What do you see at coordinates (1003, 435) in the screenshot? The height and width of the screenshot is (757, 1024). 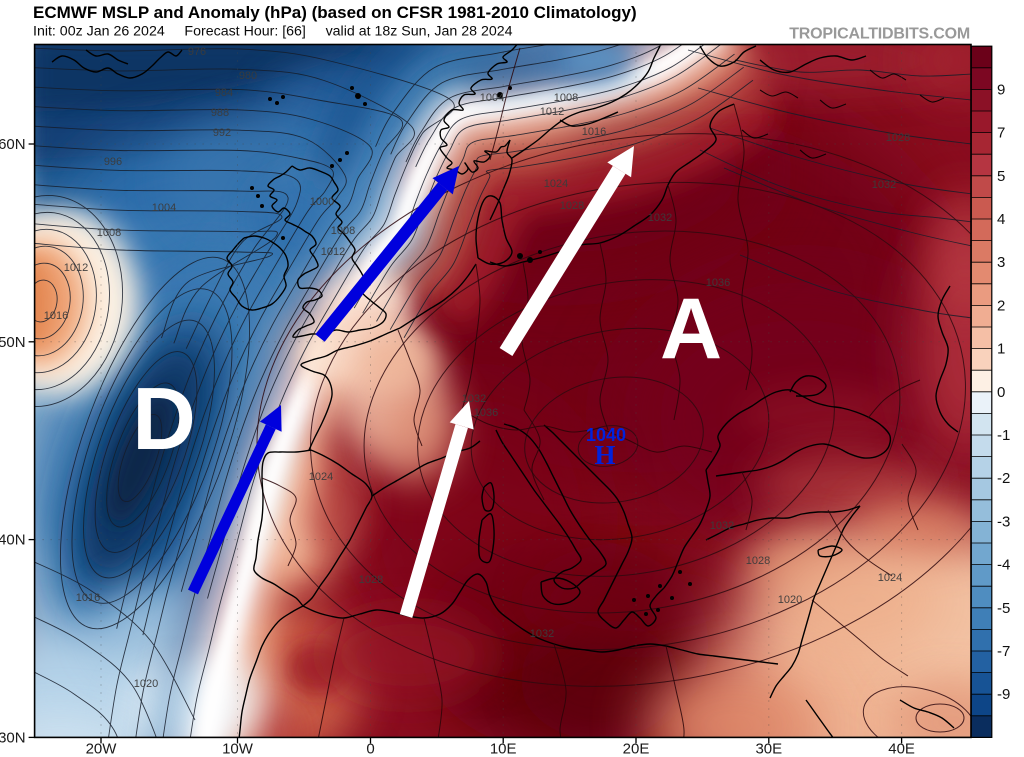 I see `svg-text: -1` at bounding box center [1003, 435].